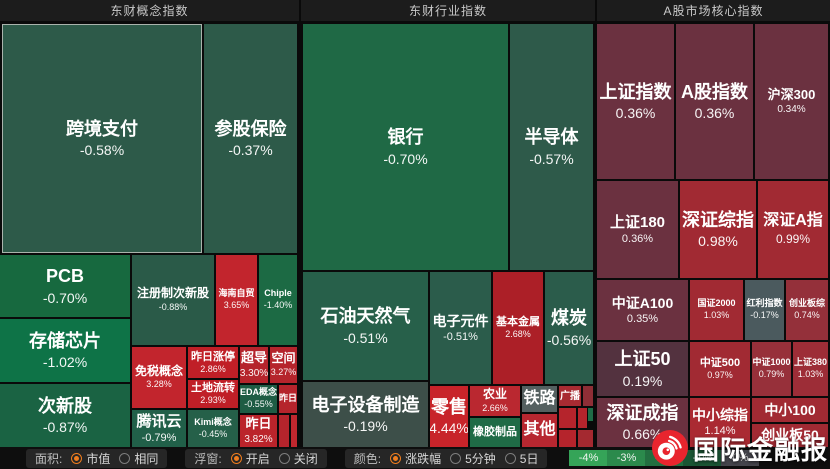 This screenshot has width=830, height=469. Describe the element at coordinates (102, 138) in the screenshot. I see `treemap-tile: 跨境支付 -0.58%` at that location.